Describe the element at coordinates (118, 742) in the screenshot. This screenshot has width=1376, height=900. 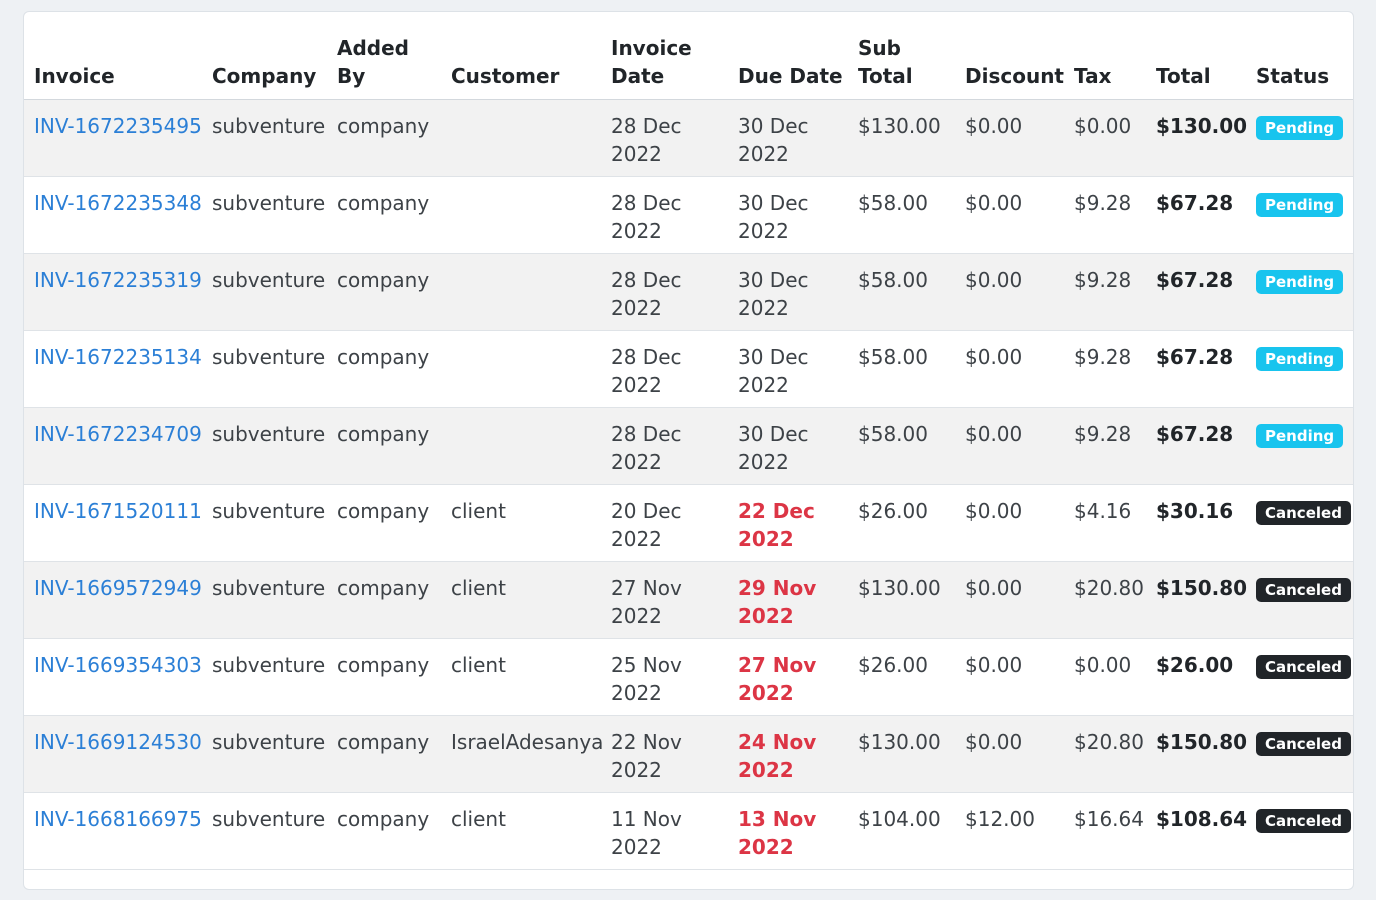
I see `invoice-link: INV-1669124530` at that location.